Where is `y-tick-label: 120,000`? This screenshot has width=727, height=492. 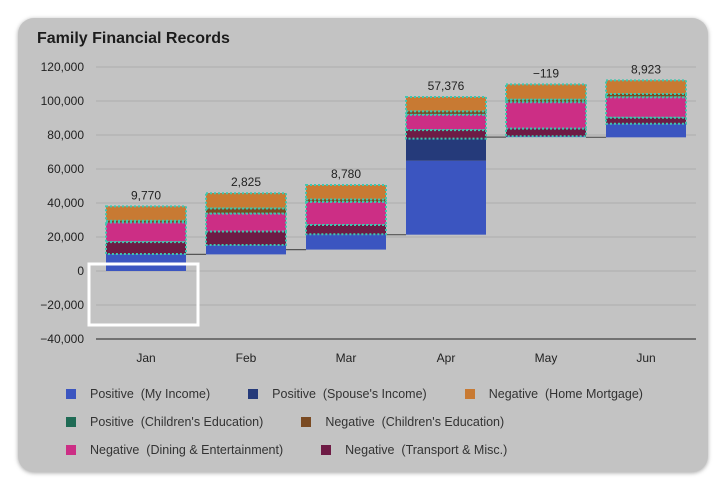
y-tick-label: 120,000 is located at coordinates (63, 67).